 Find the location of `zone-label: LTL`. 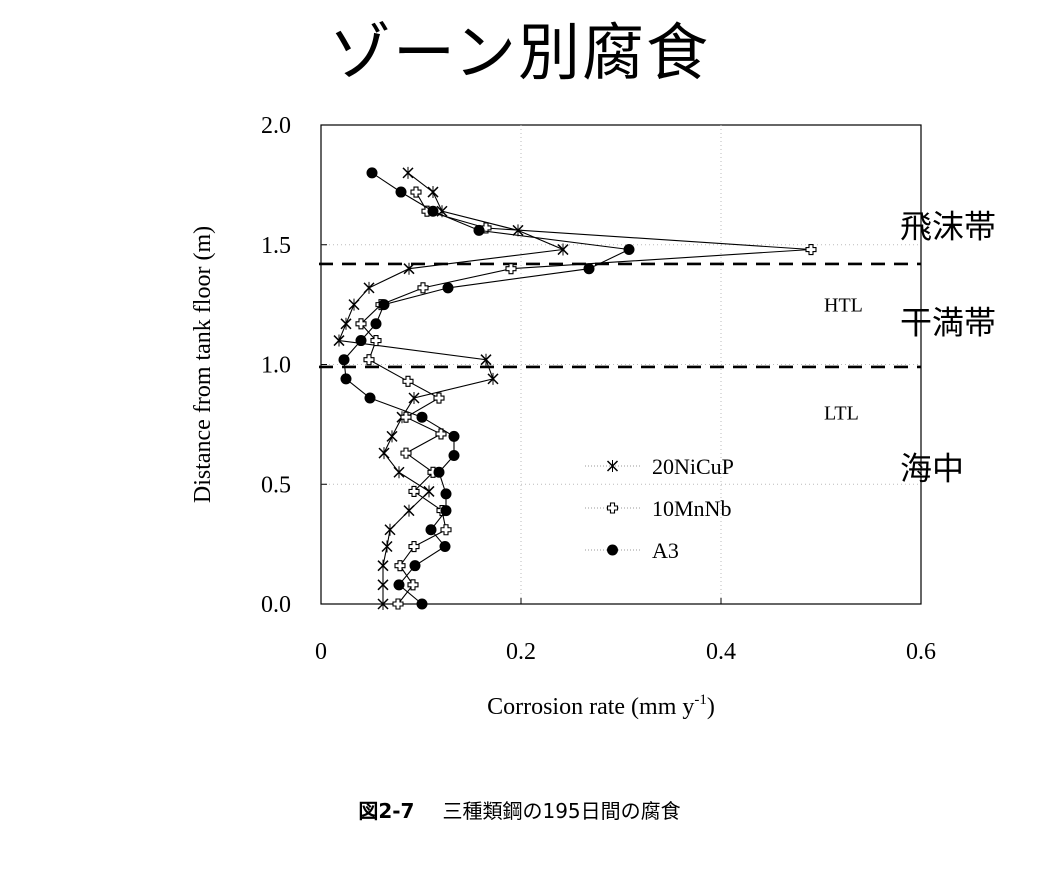

zone-label: LTL is located at coordinates (841, 413).